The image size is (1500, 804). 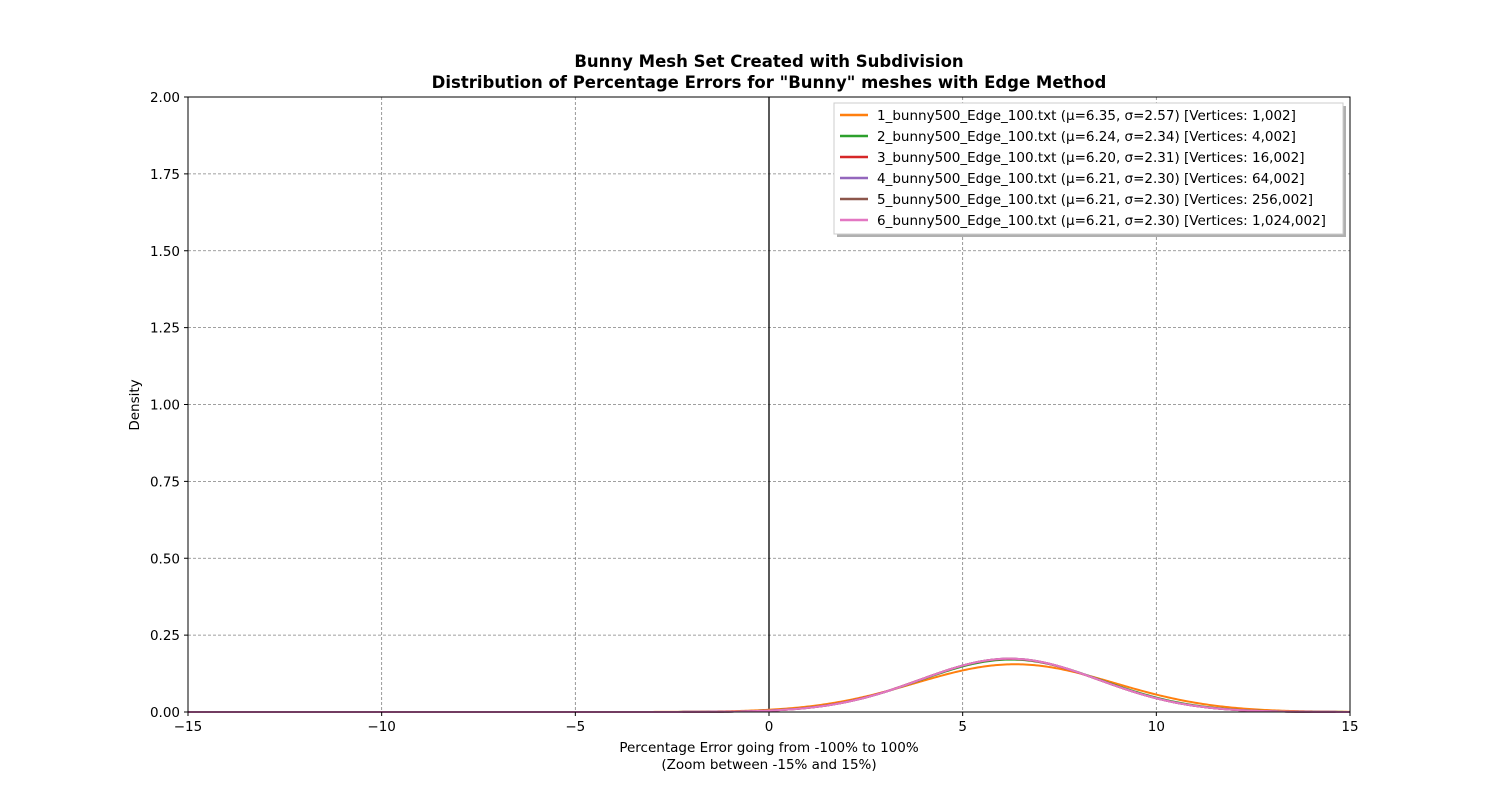 I want to click on legend-box, so click(x=1088, y=168).